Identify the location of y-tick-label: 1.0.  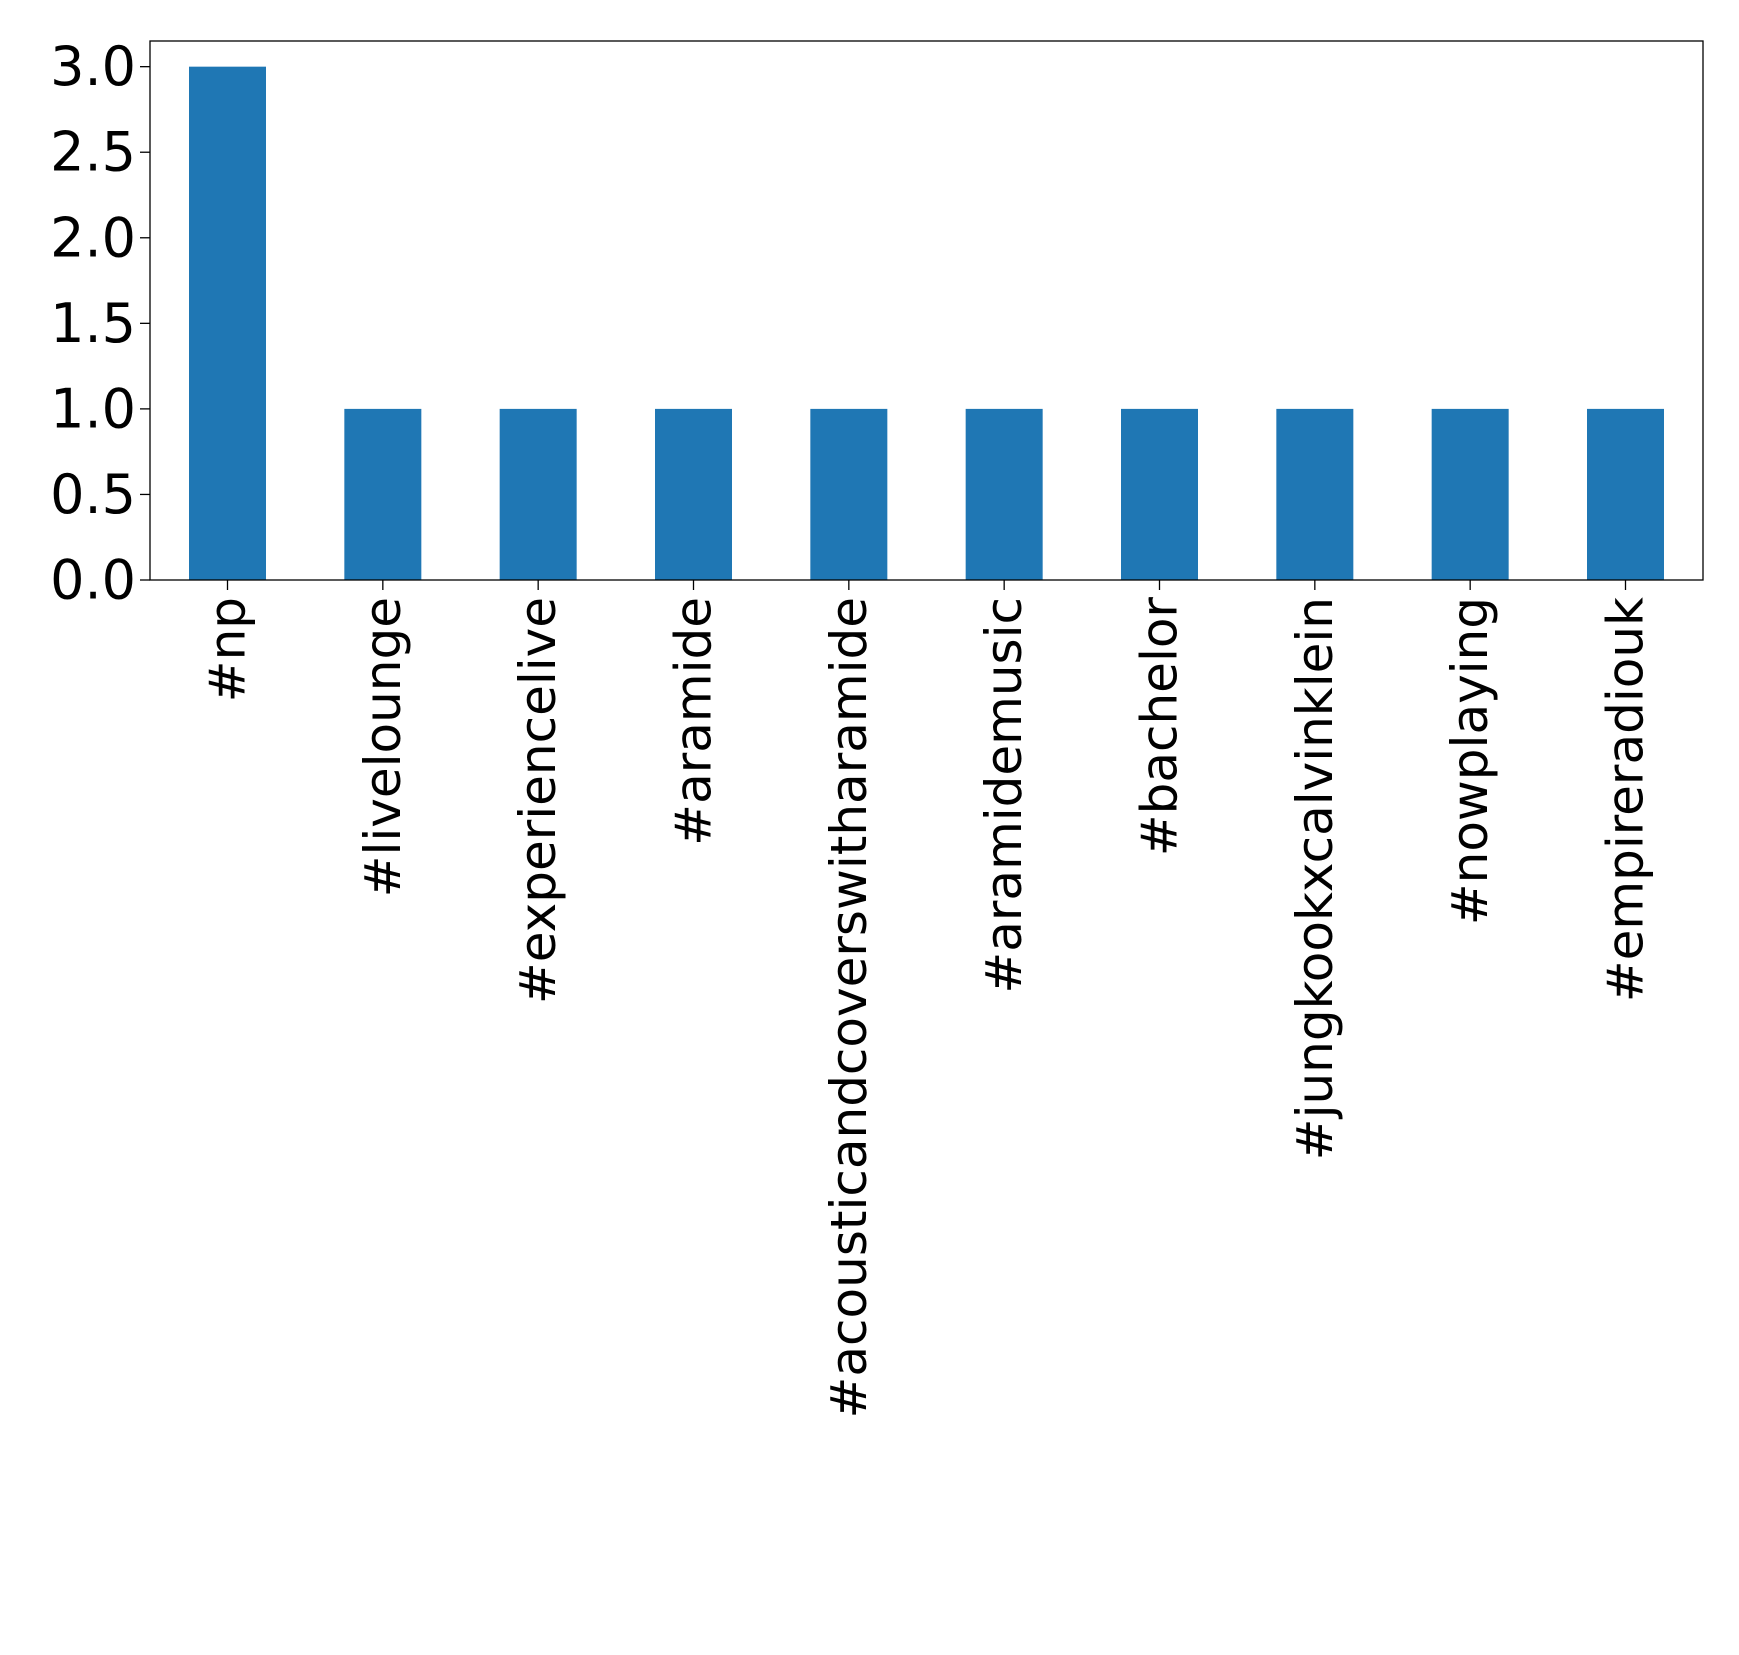
(93, 408).